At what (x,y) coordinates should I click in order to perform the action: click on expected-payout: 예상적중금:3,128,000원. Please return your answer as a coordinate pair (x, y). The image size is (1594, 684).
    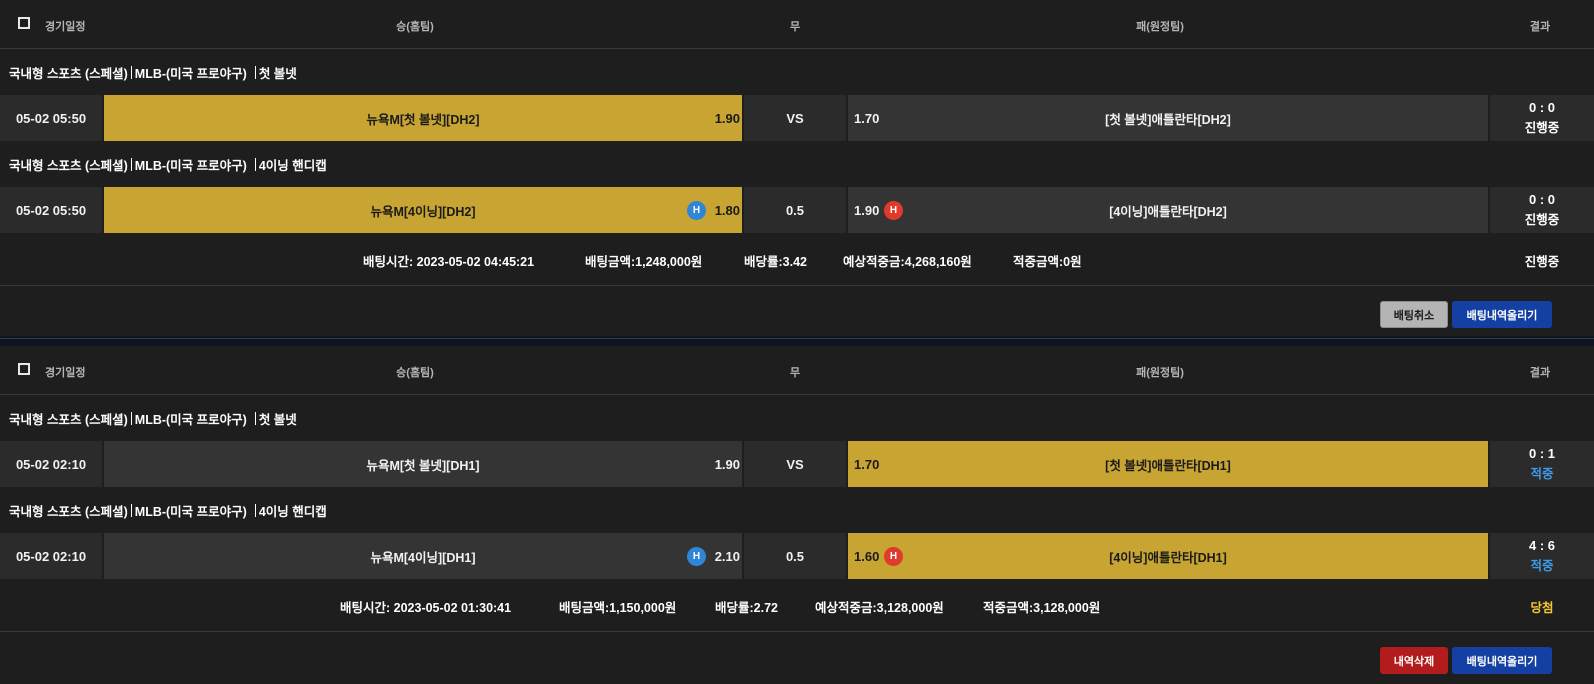
    Looking at the image, I should click on (879, 608).